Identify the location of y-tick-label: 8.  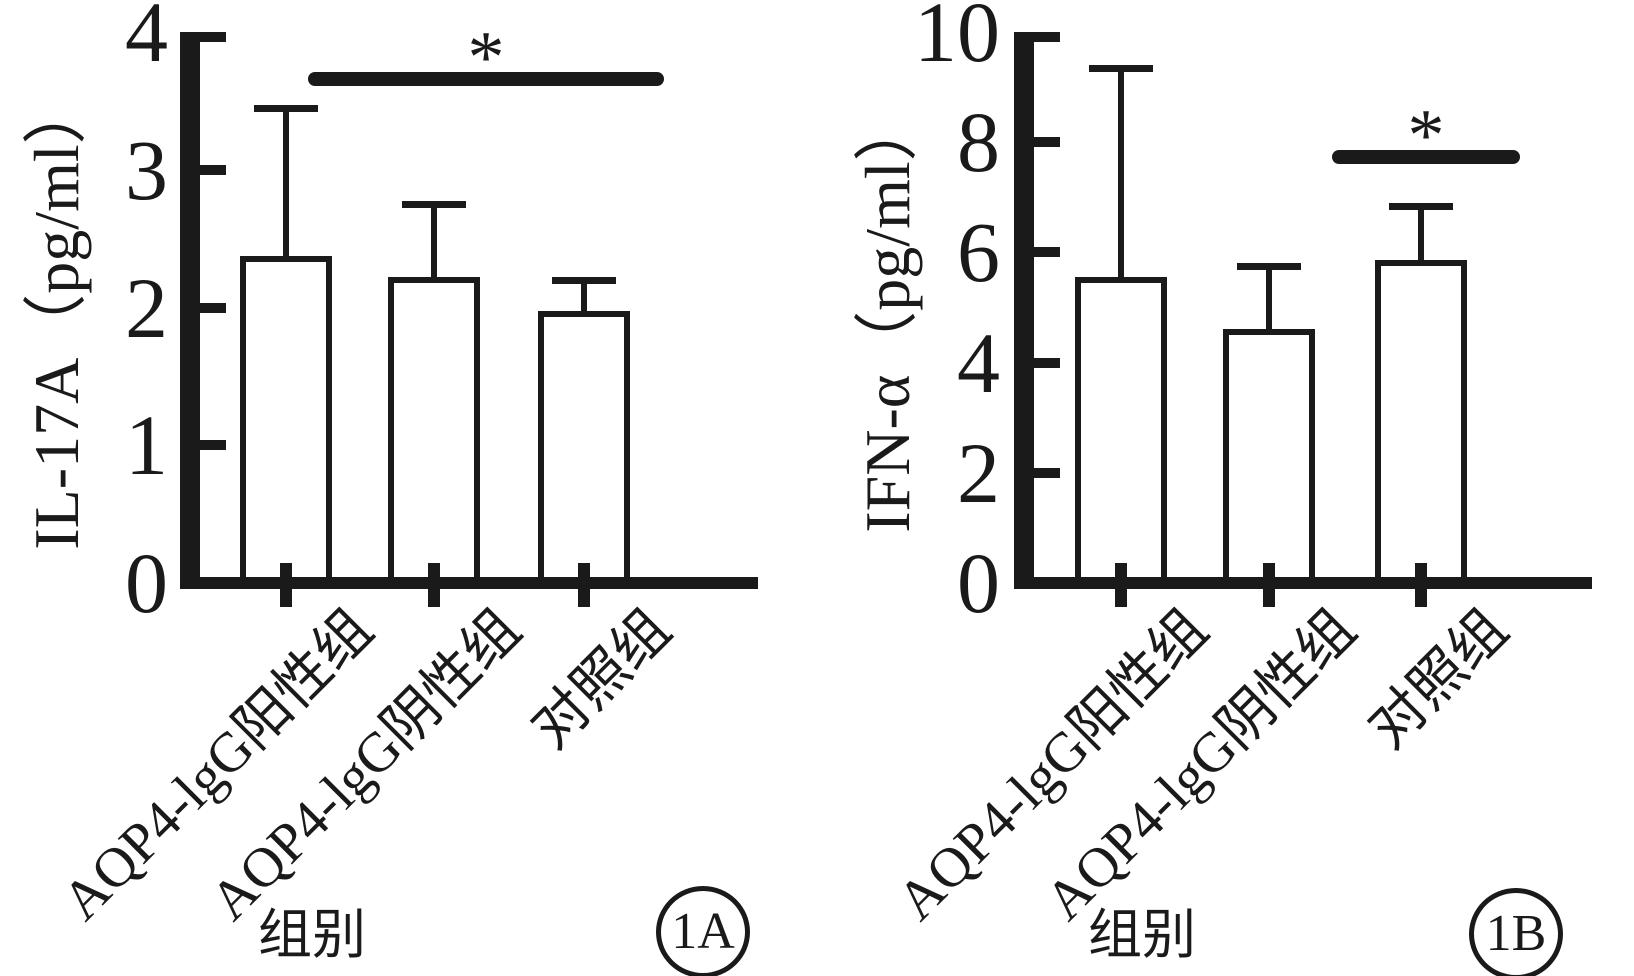
(978, 142).